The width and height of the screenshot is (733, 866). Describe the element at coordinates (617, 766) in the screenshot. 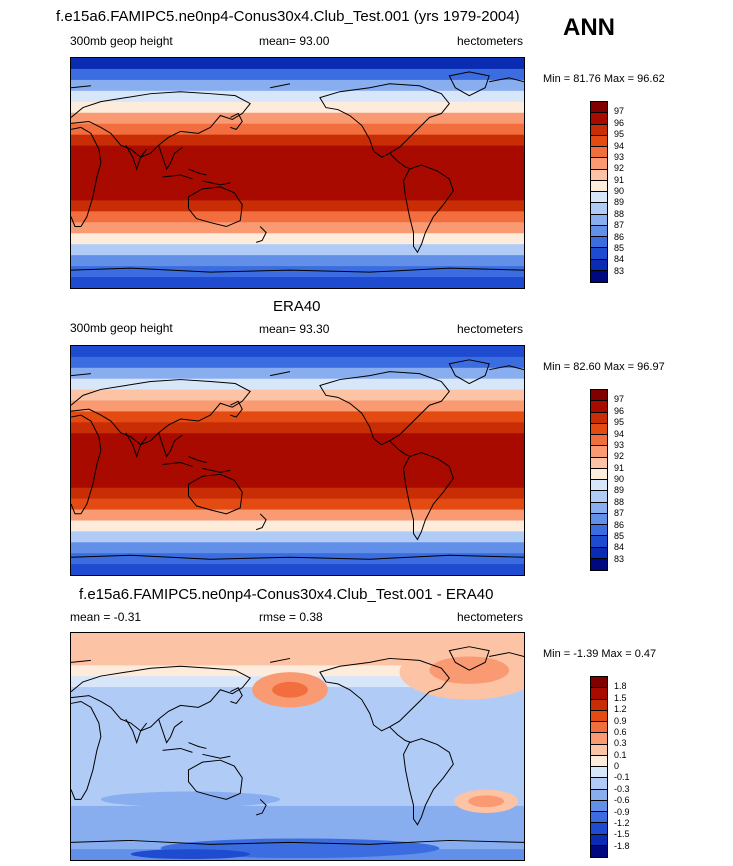

I see `colorbar-tick-label: 0` at that location.